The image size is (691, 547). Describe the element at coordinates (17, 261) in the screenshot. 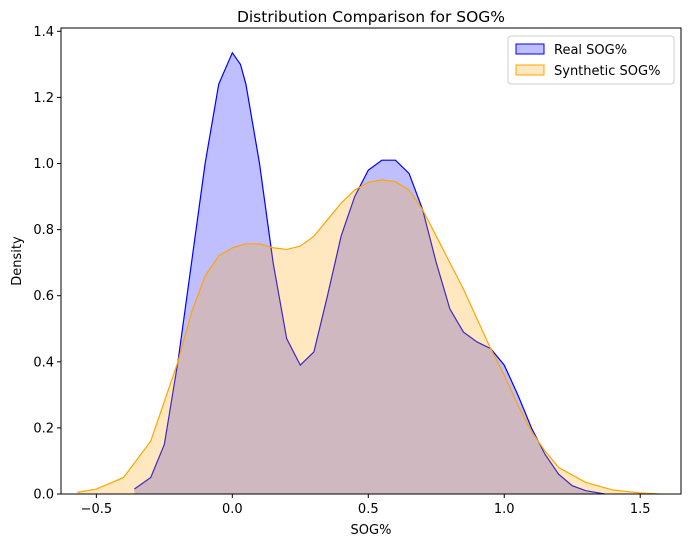

I see `y-axis-label: Density` at that location.